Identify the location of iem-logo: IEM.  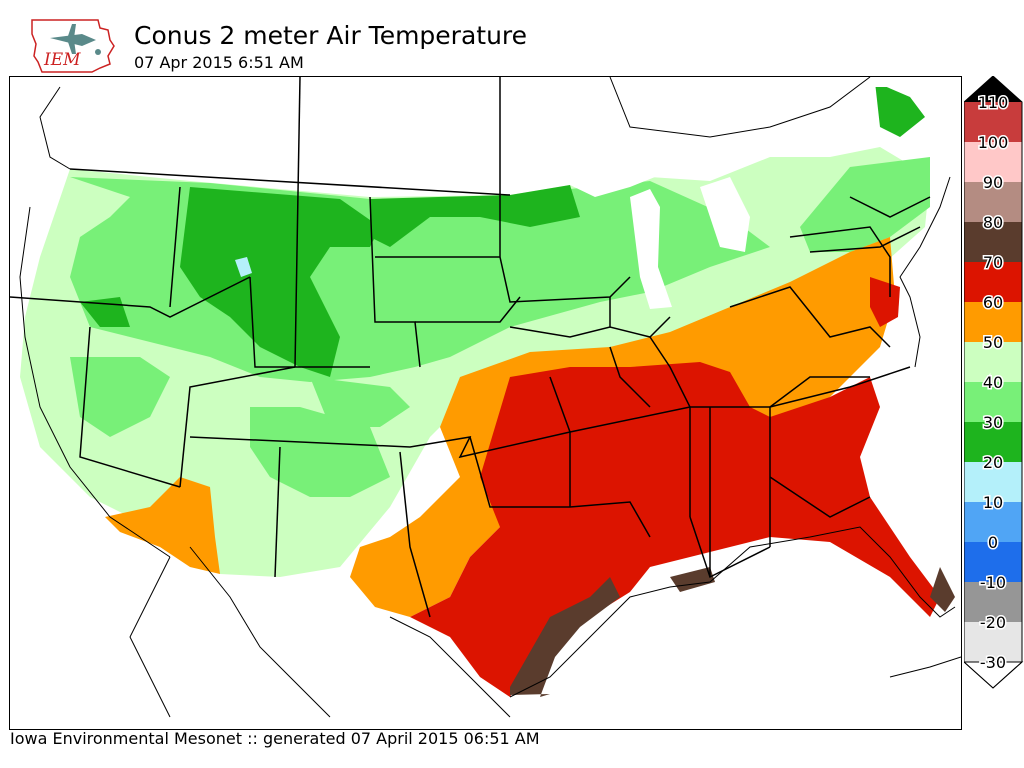
(74, 45).